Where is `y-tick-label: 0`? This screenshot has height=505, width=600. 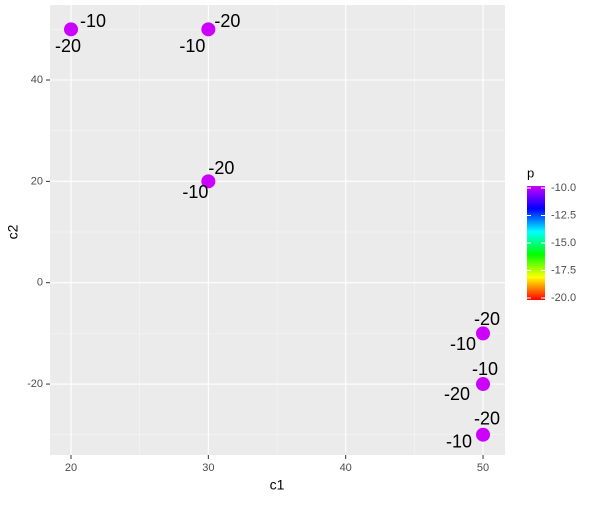 y-tick-label: 0 is located at coordinates (40, 283).